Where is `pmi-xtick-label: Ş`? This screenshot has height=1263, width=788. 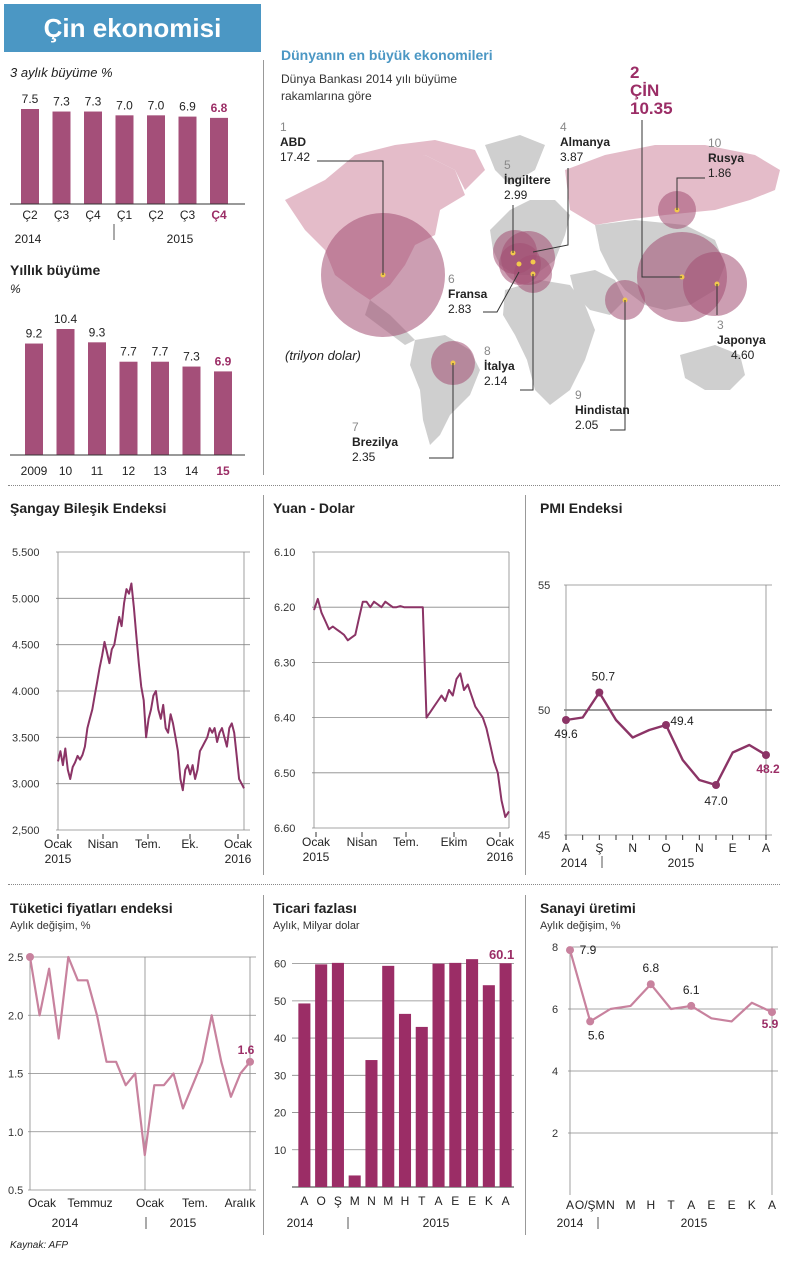
pmi-xtick-label: Ş is located at coordinates (599, 848).